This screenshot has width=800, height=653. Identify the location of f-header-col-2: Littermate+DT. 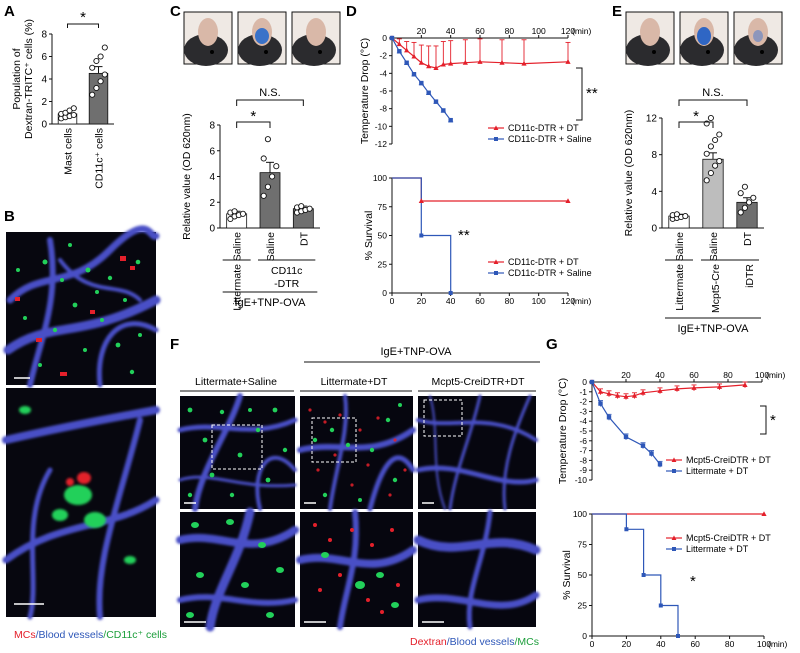
(354, 382).